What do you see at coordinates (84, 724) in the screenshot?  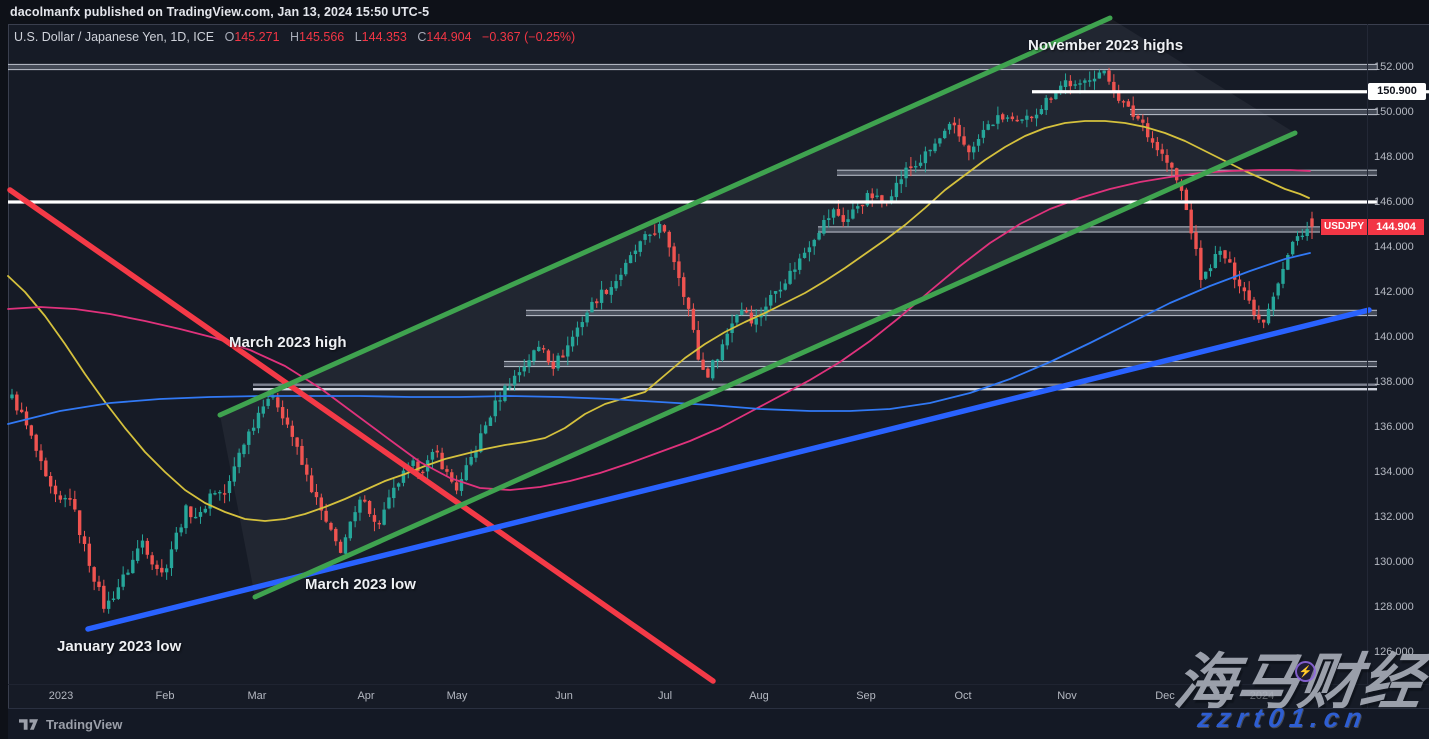 I see `tradingview-wordmark: TradingView` at bounding box center [84, 724].